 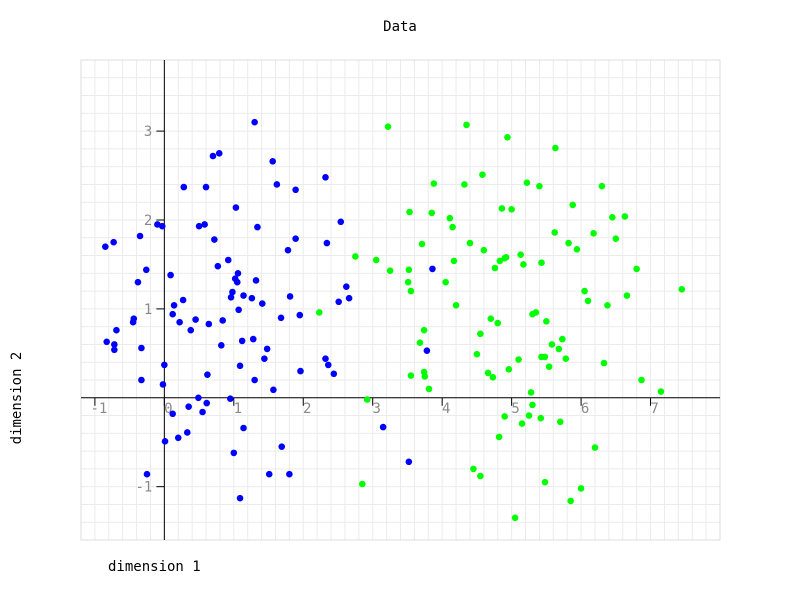 What do you see at coordinates (307, 409) in the screenshot?
I see `x-tick-label: 2` at bounding box center [307, 409].